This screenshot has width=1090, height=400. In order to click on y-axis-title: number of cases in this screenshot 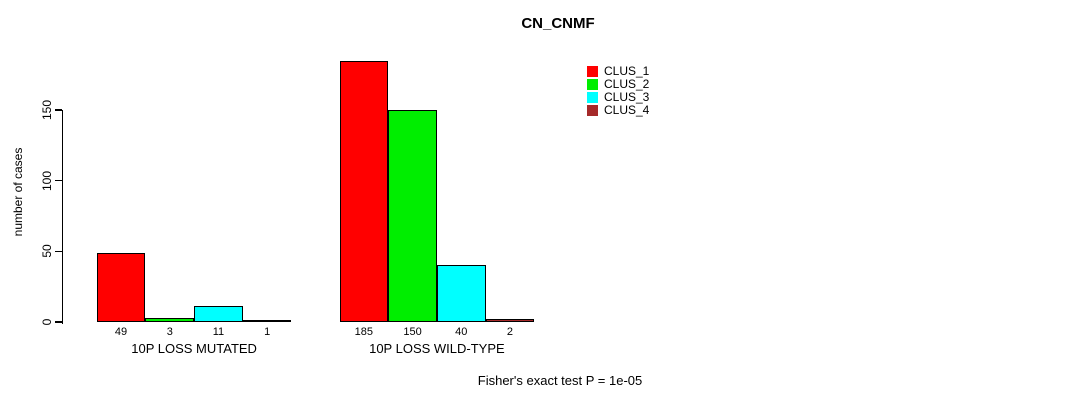, I will do `click(18, 192)`.